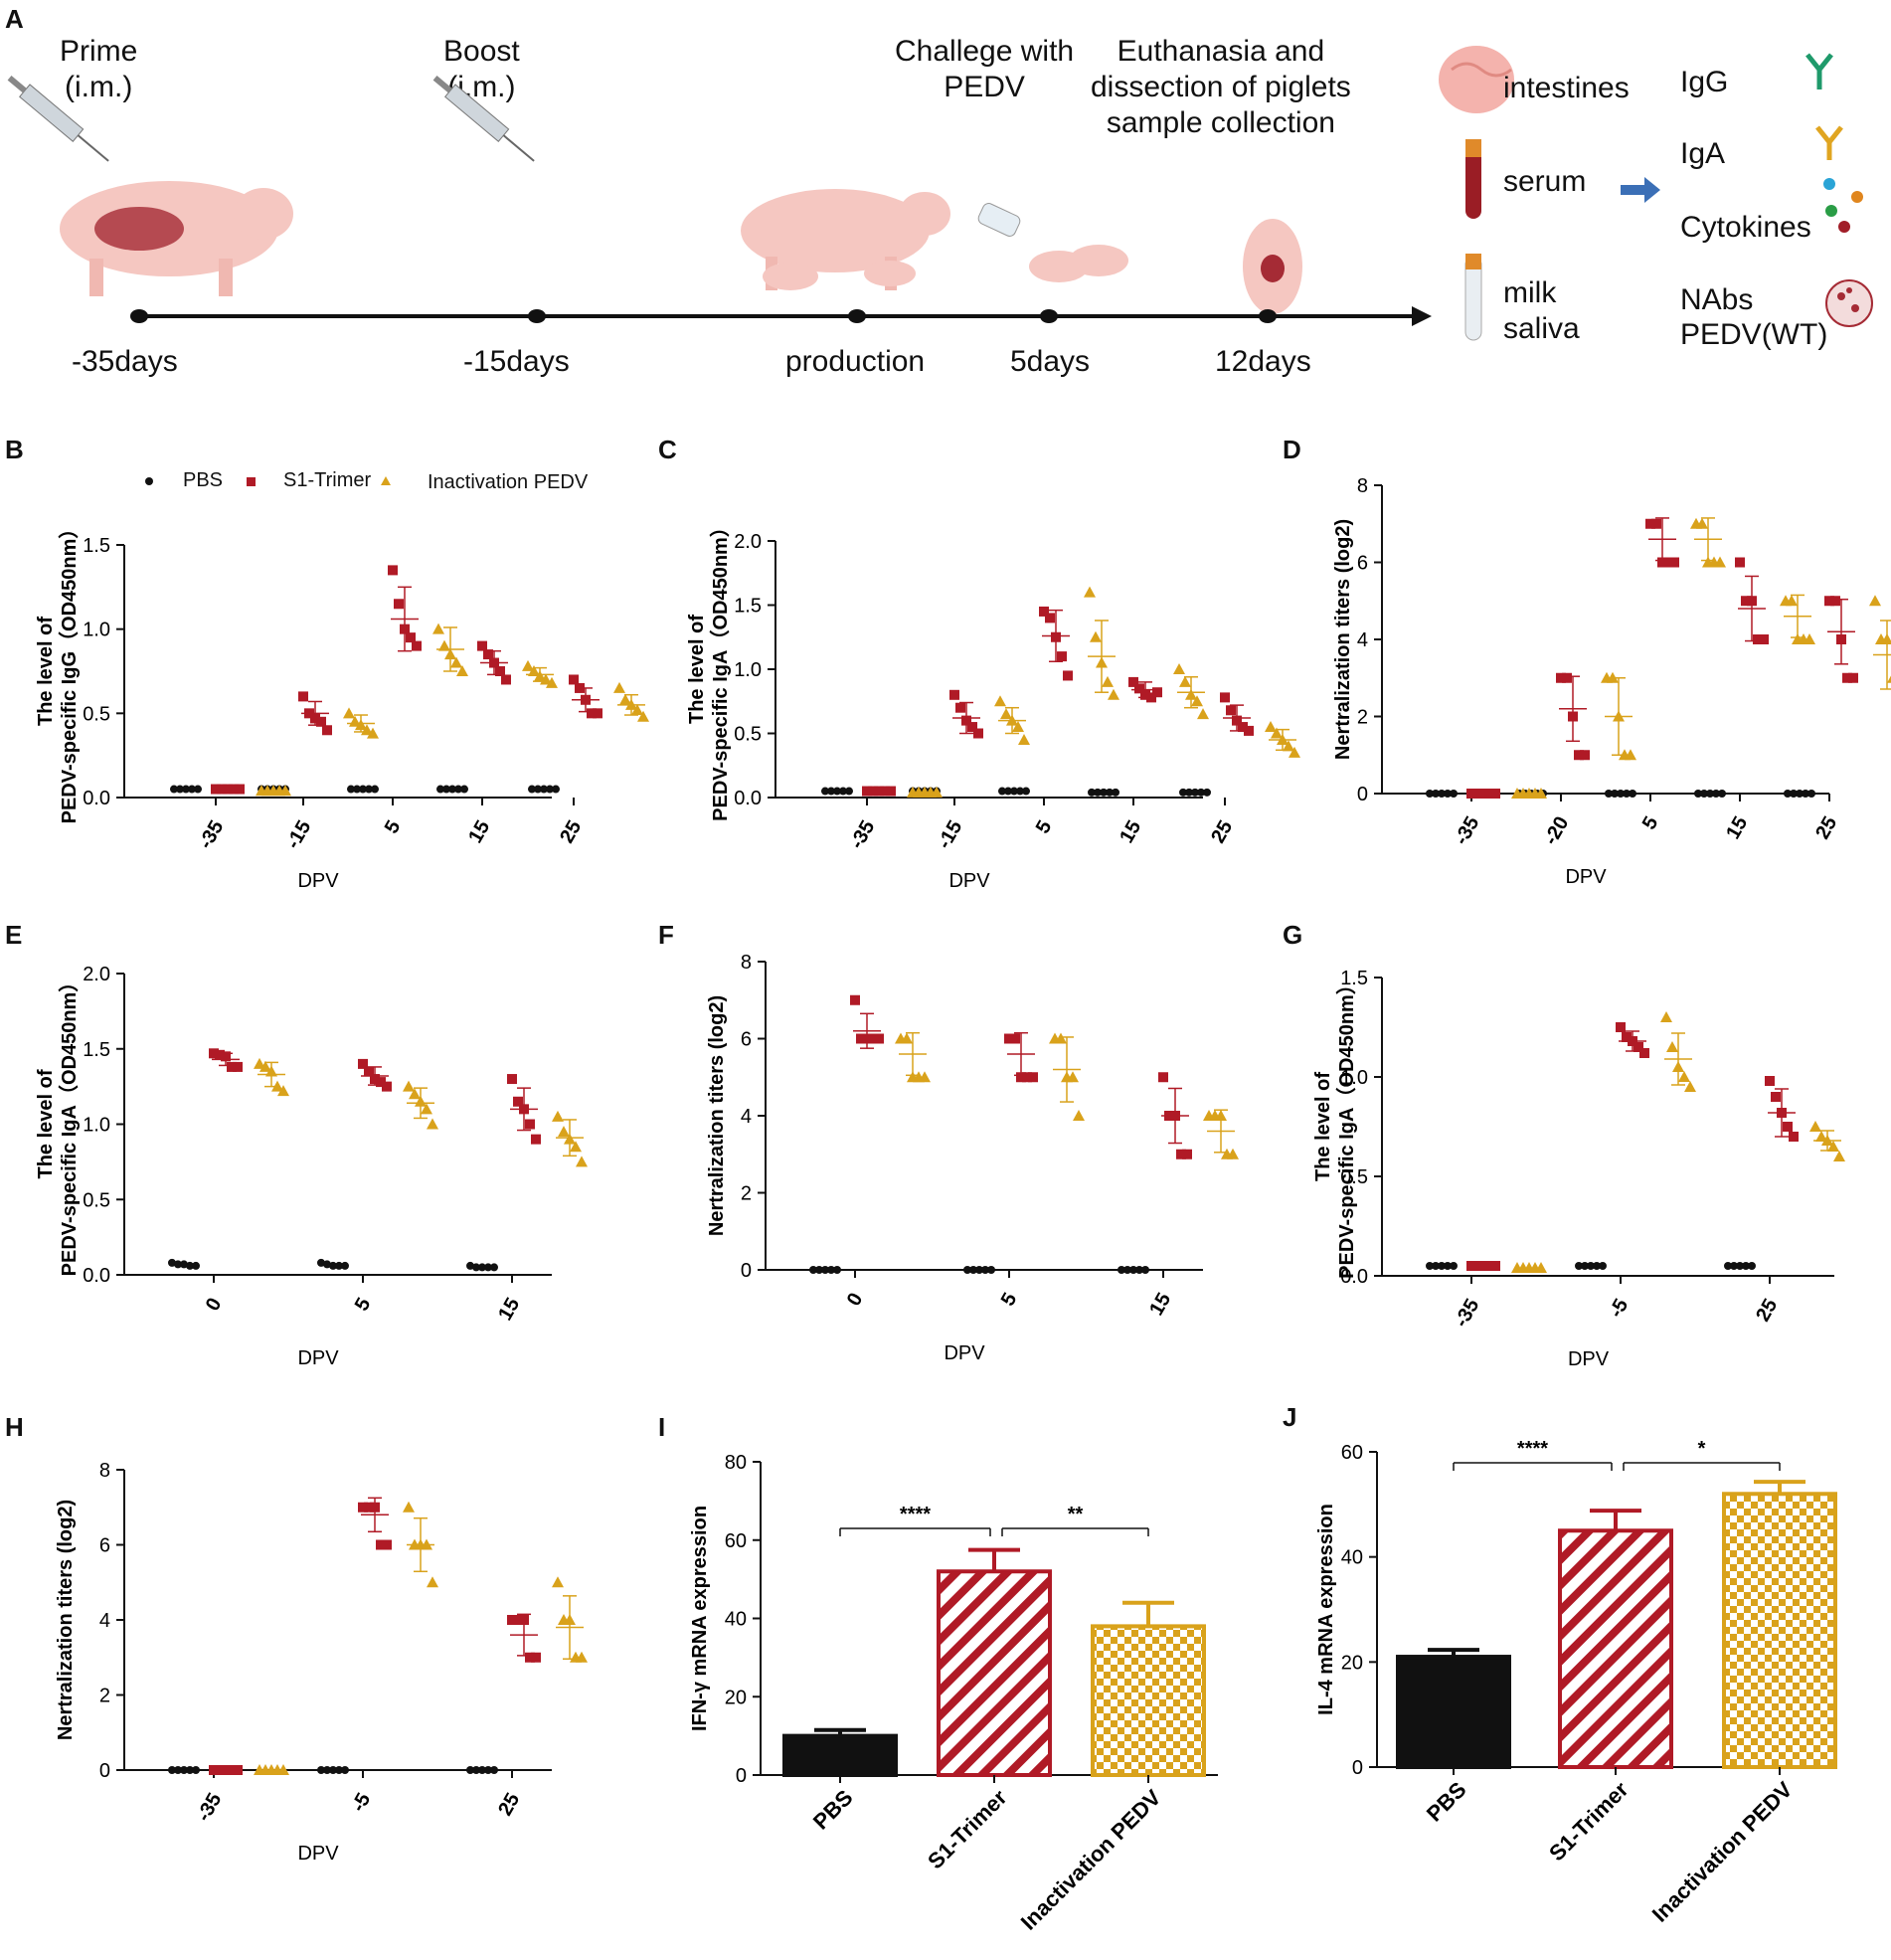 Image resolution: width=1891 pixels, height=1960 pixels. I want to click on x-tick-label: Inactivation PEDV, so click(1091, 1860).